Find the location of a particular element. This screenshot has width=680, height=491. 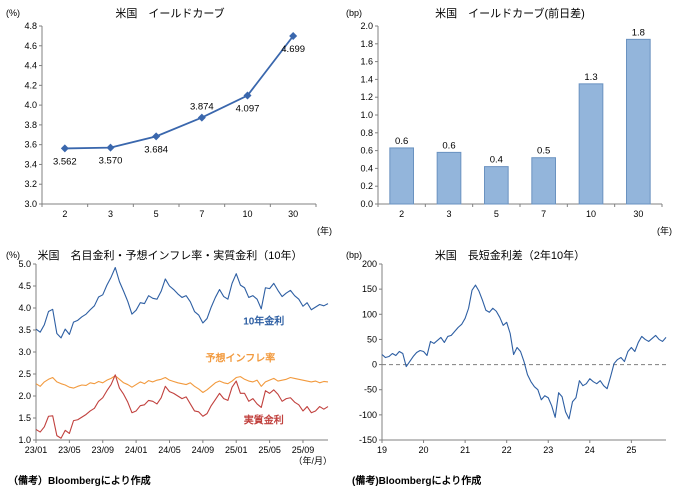

svg-text: 50 is located at coordinates (372, 339).